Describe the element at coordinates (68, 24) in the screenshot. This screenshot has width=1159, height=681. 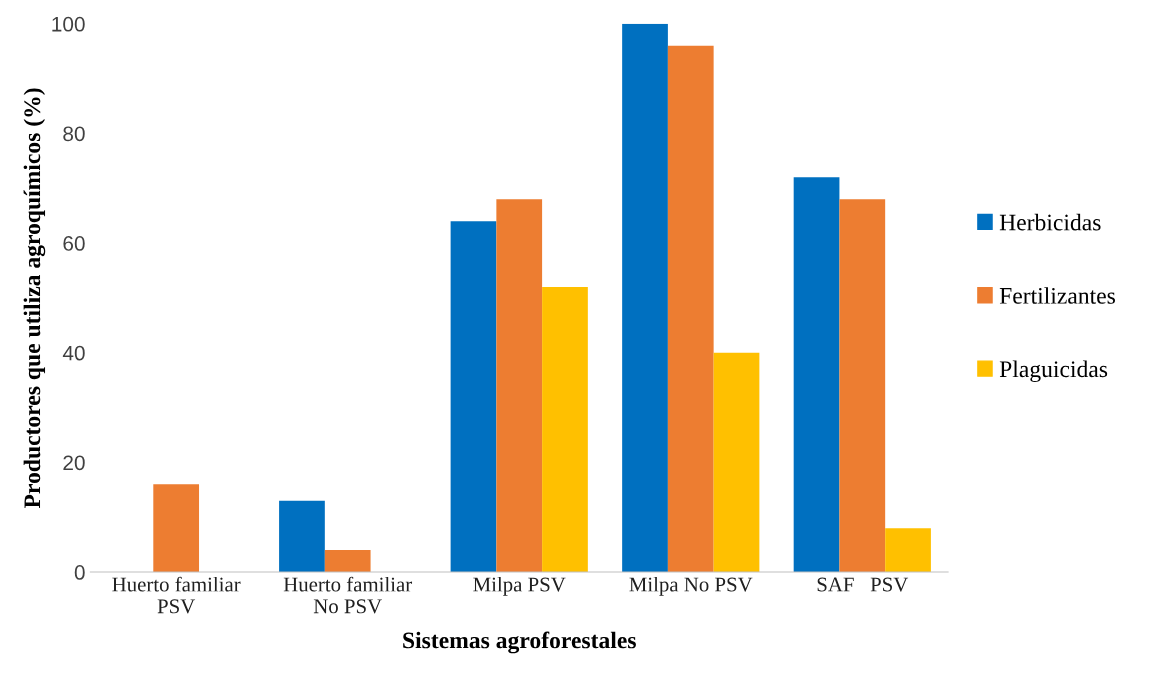
I see `y-tick-label: 100` at that location.